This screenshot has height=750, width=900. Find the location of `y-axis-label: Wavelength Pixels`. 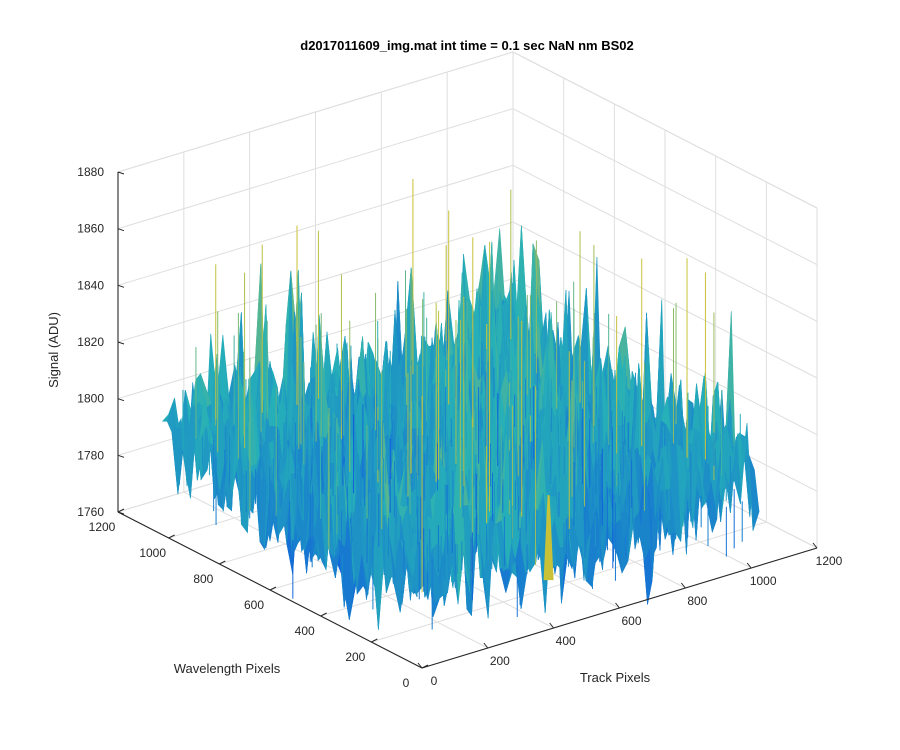

y-axis-label: Wavelength Pixels is located at coordinates (227, 668).